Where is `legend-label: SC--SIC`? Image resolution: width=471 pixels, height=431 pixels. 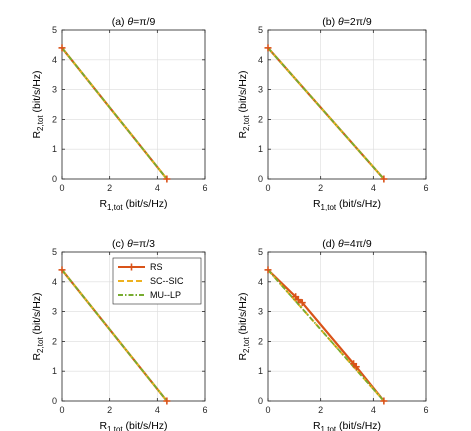
legend-label: SC--SIC is located at coordinates (167, 281).